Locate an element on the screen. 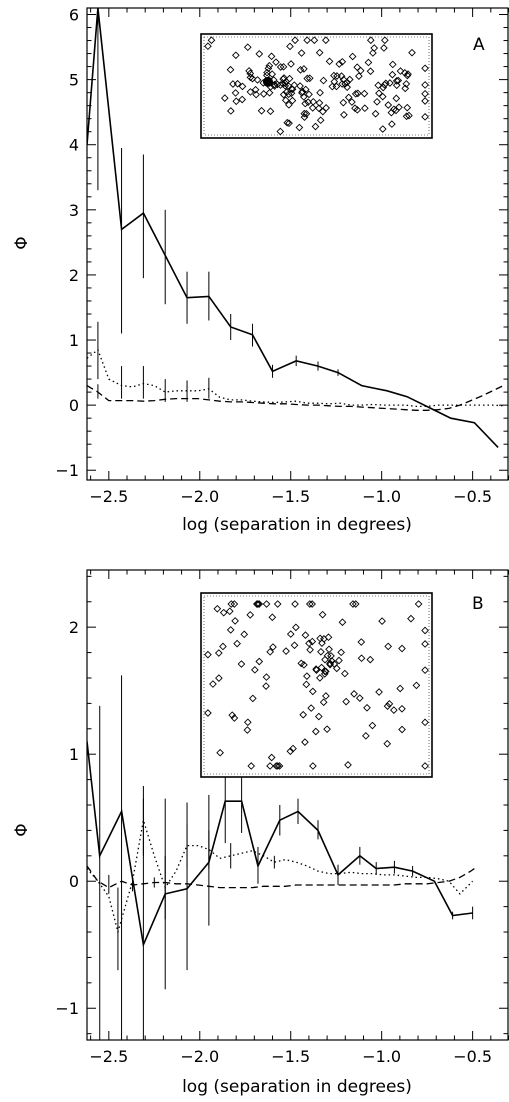 The height and width of the screenshot is (1102, 509). inset-dense-spot is located at coordinates (267, 81).